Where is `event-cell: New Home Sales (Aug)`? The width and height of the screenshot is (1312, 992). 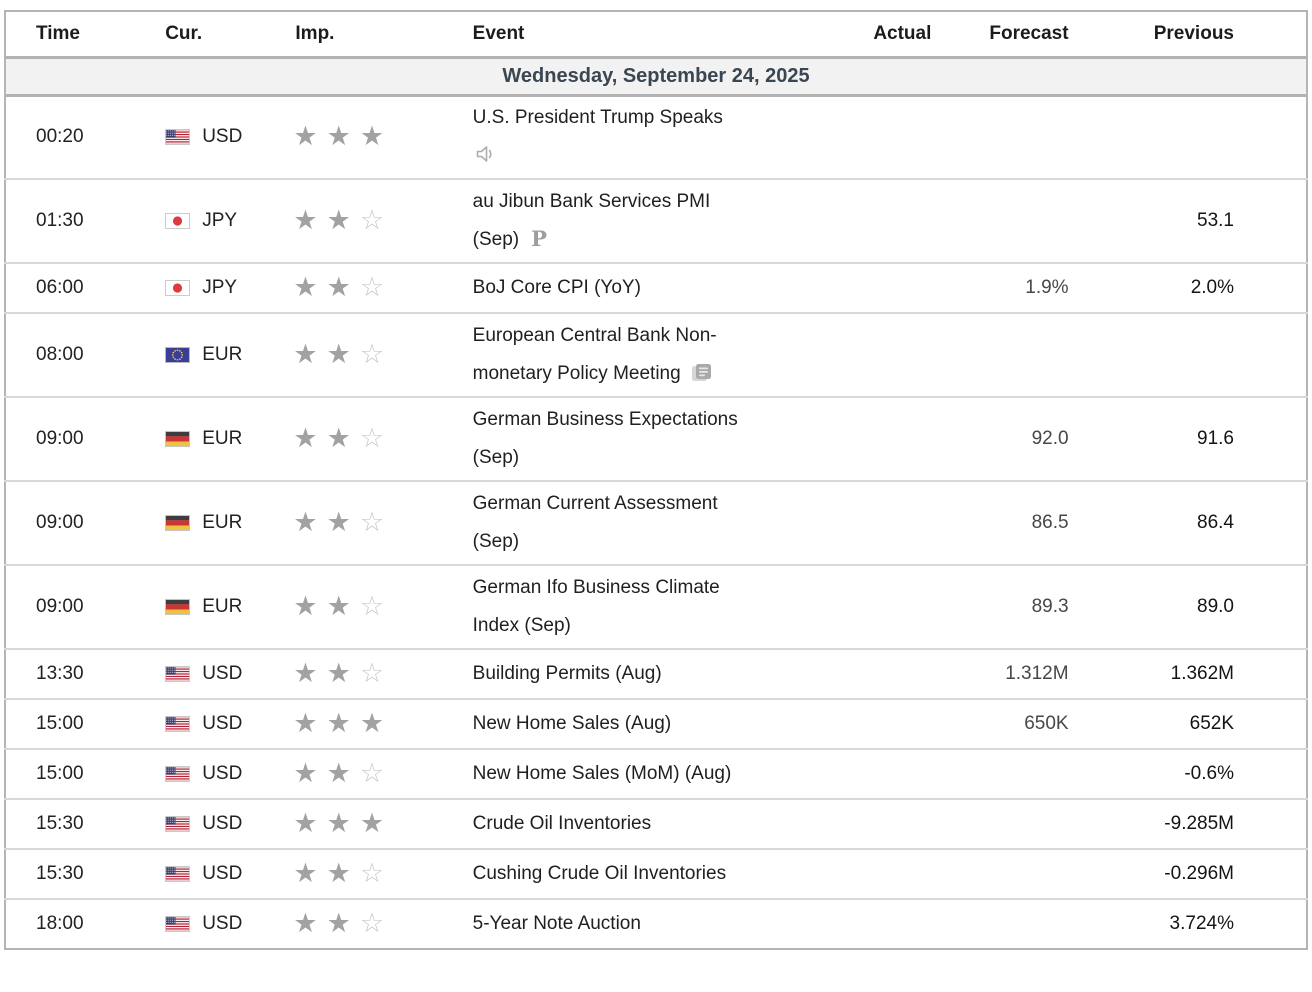
event-cell: New Home Sales (Aug) is located at coordinates (641, 724).